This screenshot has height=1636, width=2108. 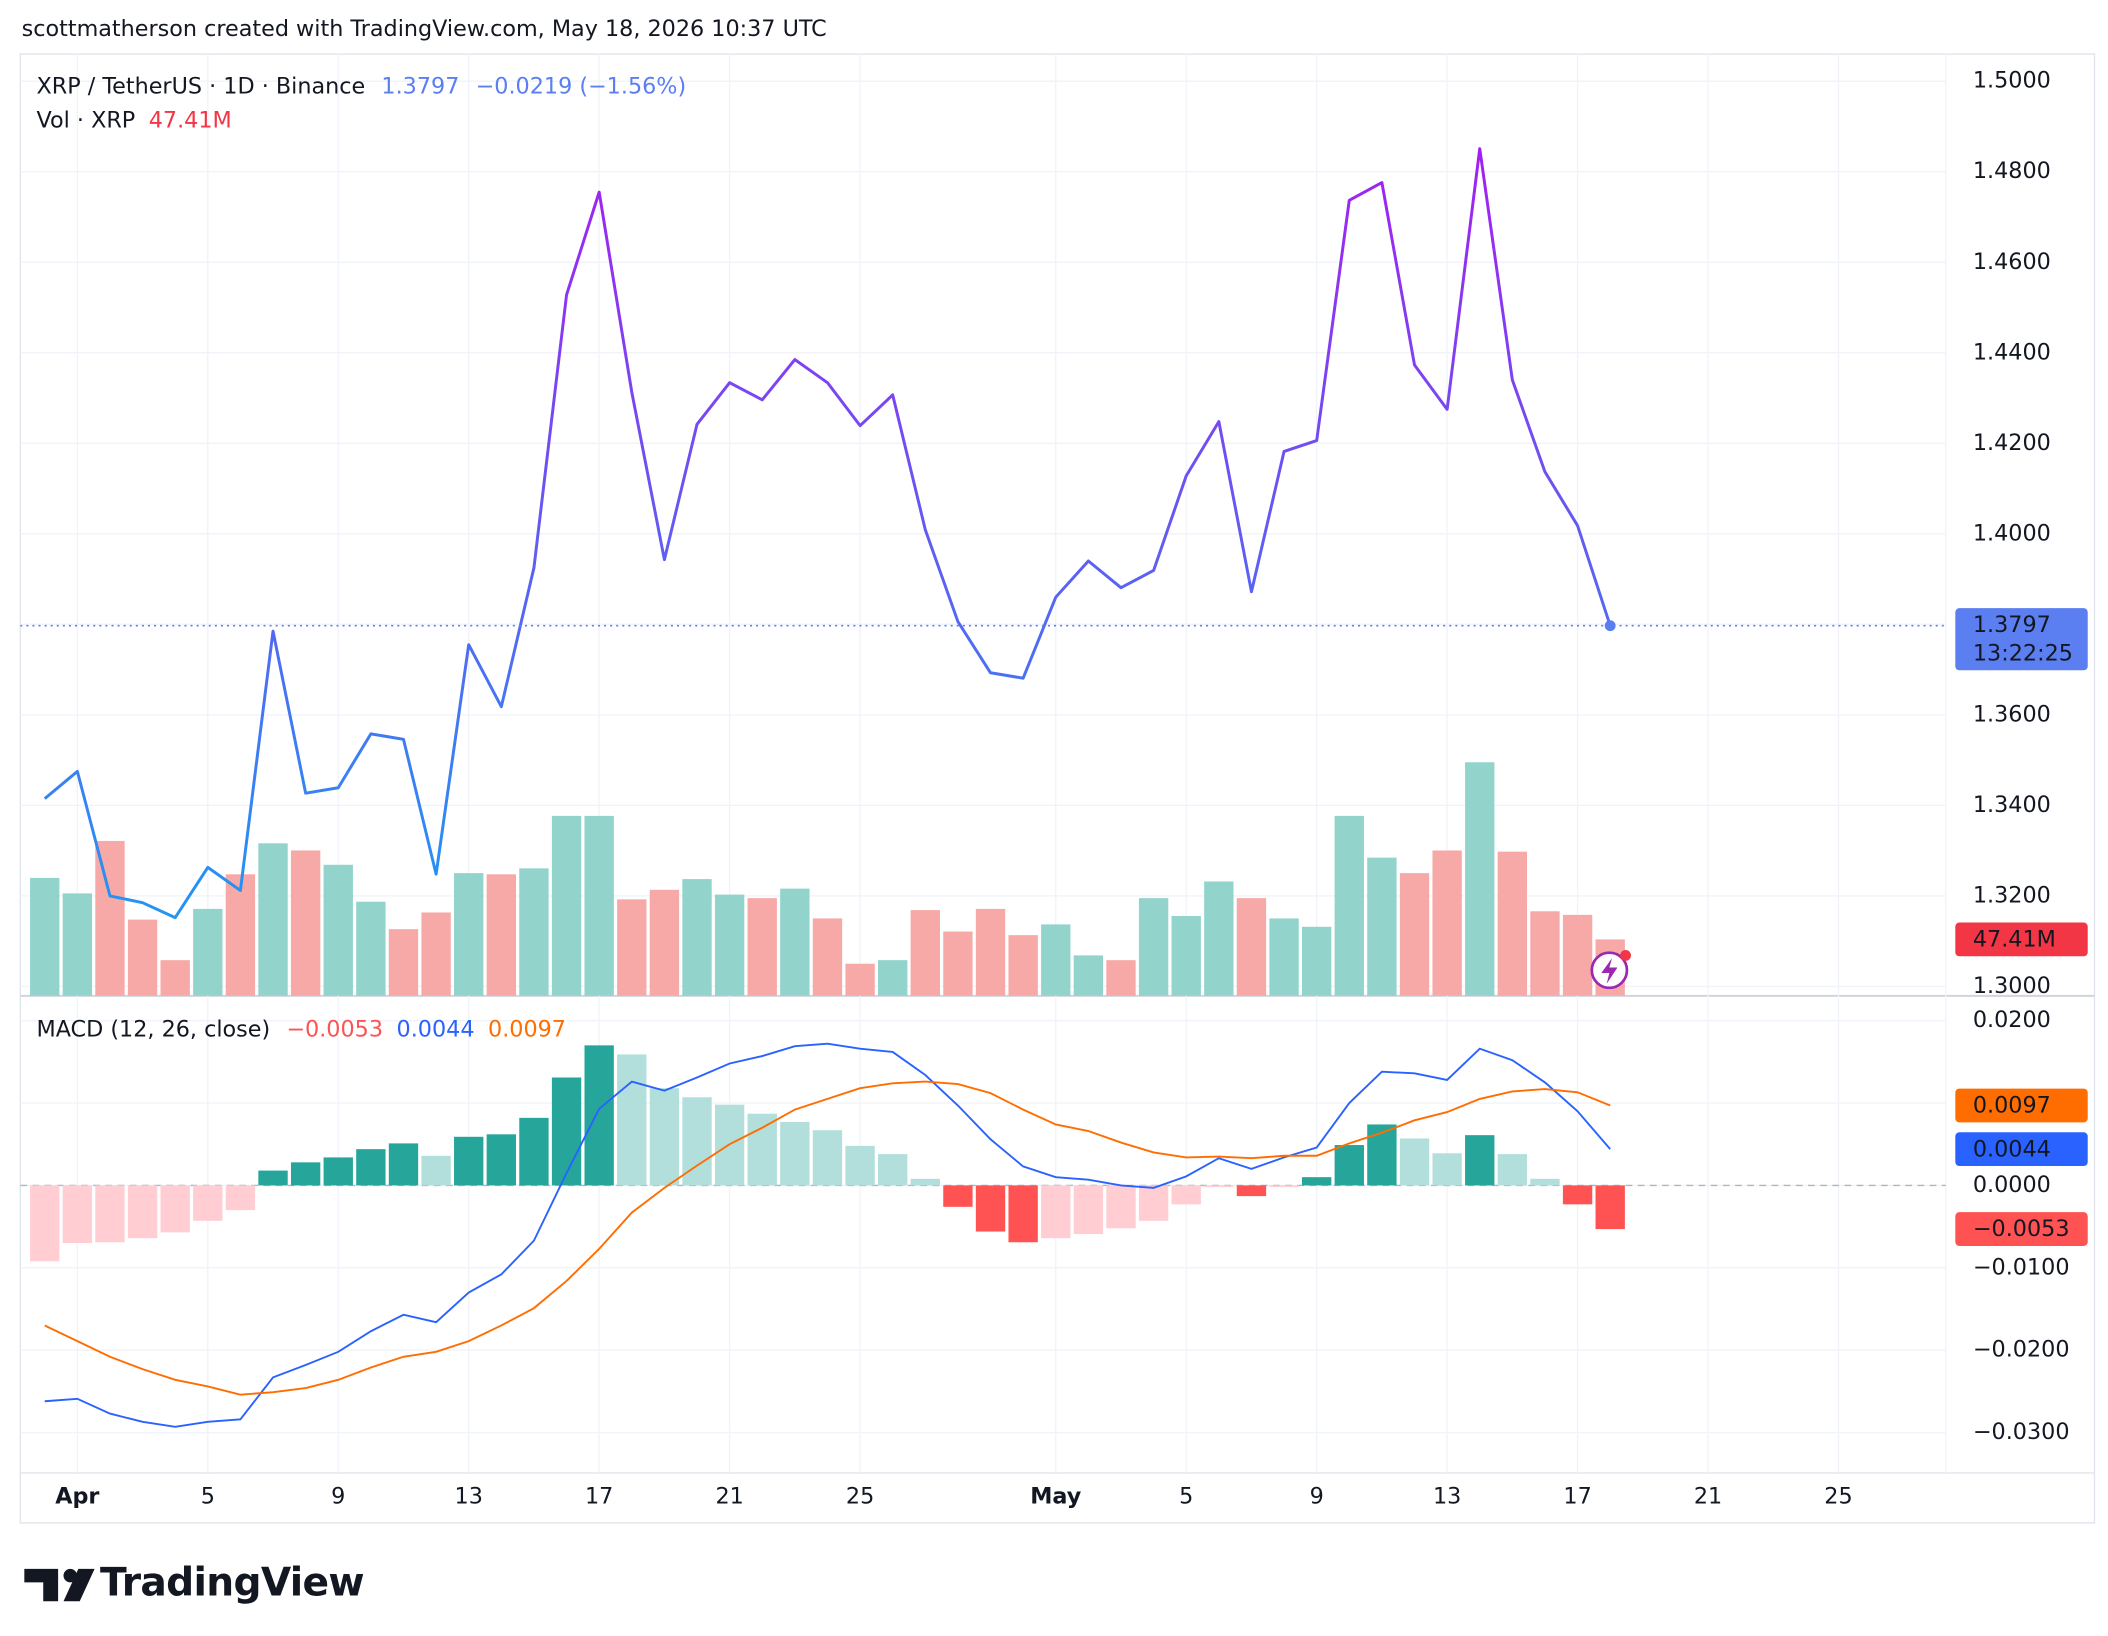 What do you see at coordinates (581, 86) in the screenshot?
I see `legend-change: −0.0219 (−1.56%)` at bounding box center [581, 86].